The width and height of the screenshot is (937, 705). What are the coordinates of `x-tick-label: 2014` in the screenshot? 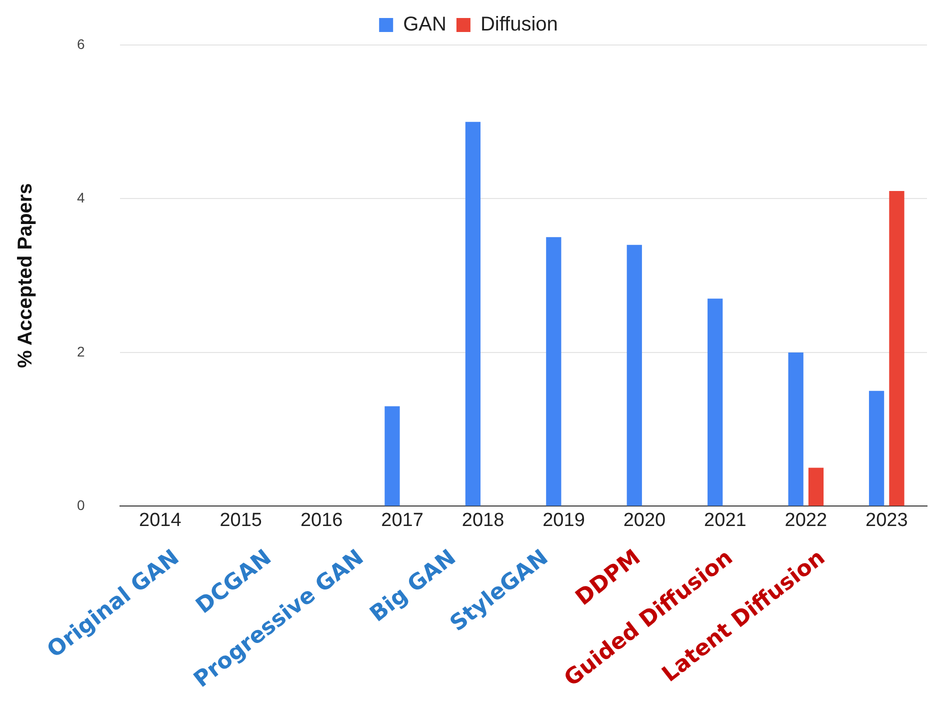 It's located at (160, 520).